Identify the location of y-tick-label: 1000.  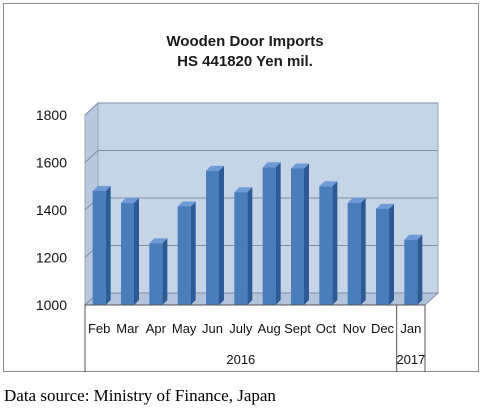
(51, 305).